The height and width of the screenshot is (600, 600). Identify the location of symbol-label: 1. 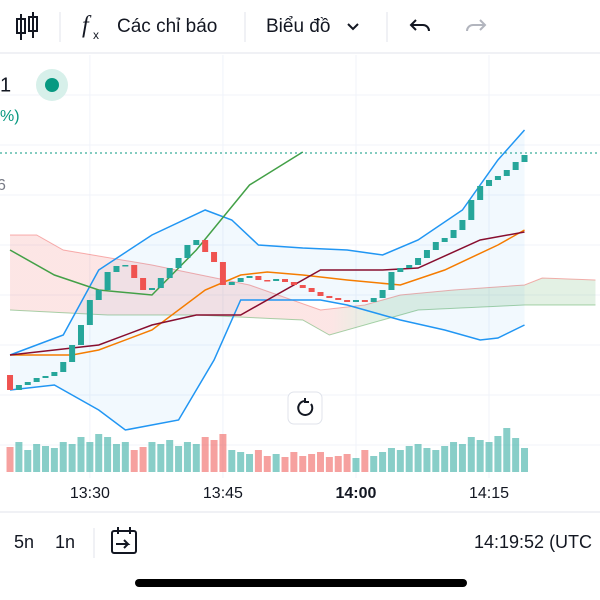
(5, 85).